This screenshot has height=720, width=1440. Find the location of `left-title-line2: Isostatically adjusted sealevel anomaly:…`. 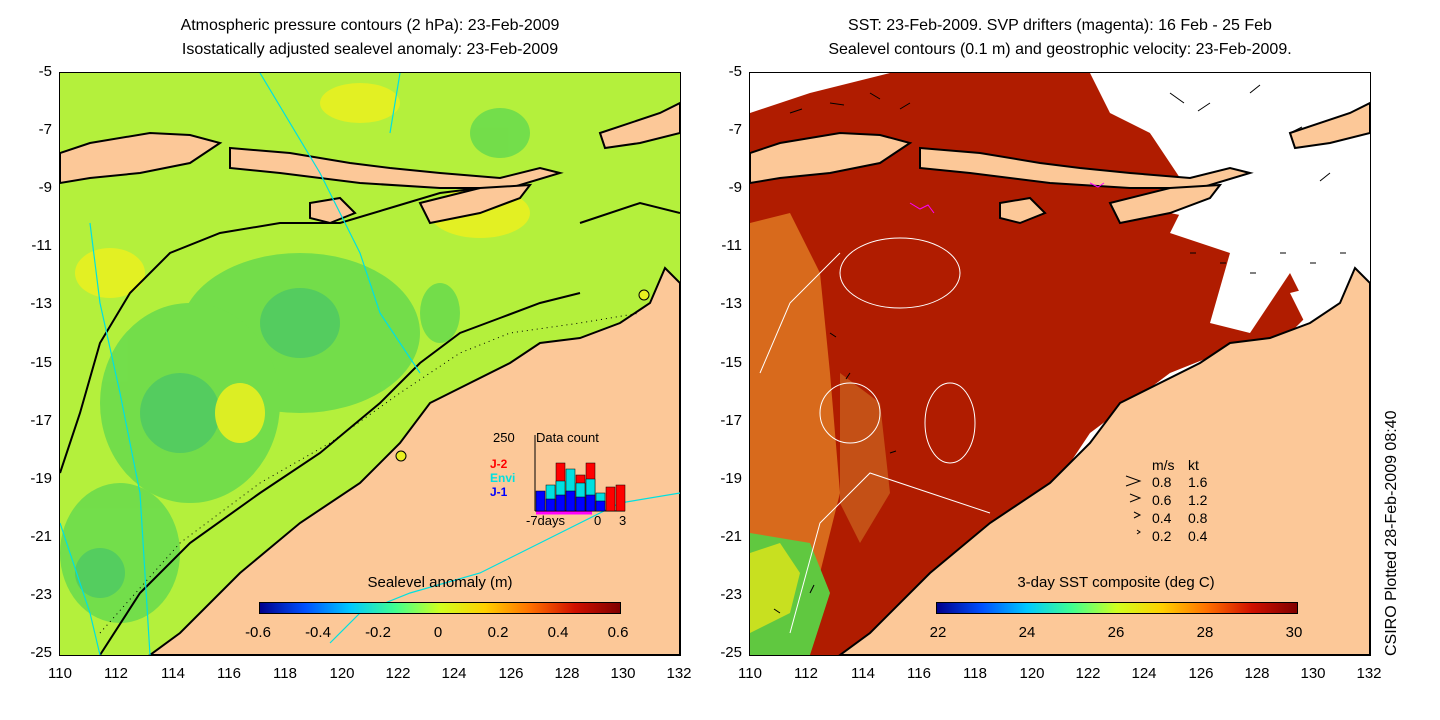

left-title-line2: Isostatically adjusted sealevel anomaly:… is located at coordinates (370, 49).